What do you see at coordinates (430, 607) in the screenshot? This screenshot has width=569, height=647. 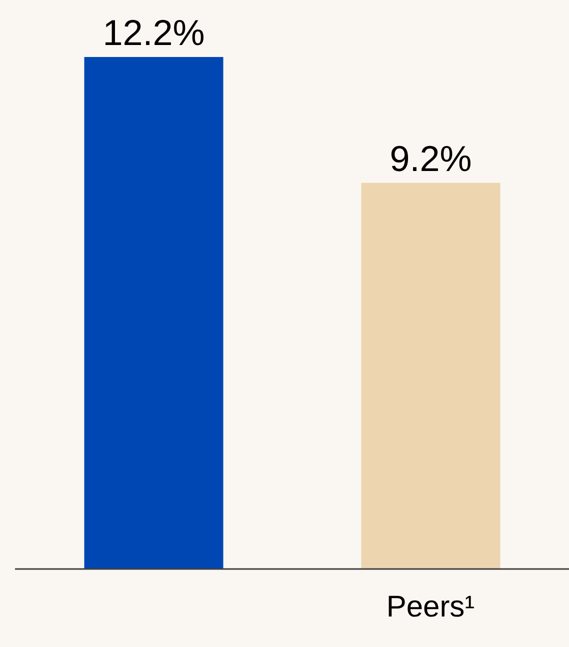 I see `x-tick-label: Peers¹` at bounding box center [430, 607].